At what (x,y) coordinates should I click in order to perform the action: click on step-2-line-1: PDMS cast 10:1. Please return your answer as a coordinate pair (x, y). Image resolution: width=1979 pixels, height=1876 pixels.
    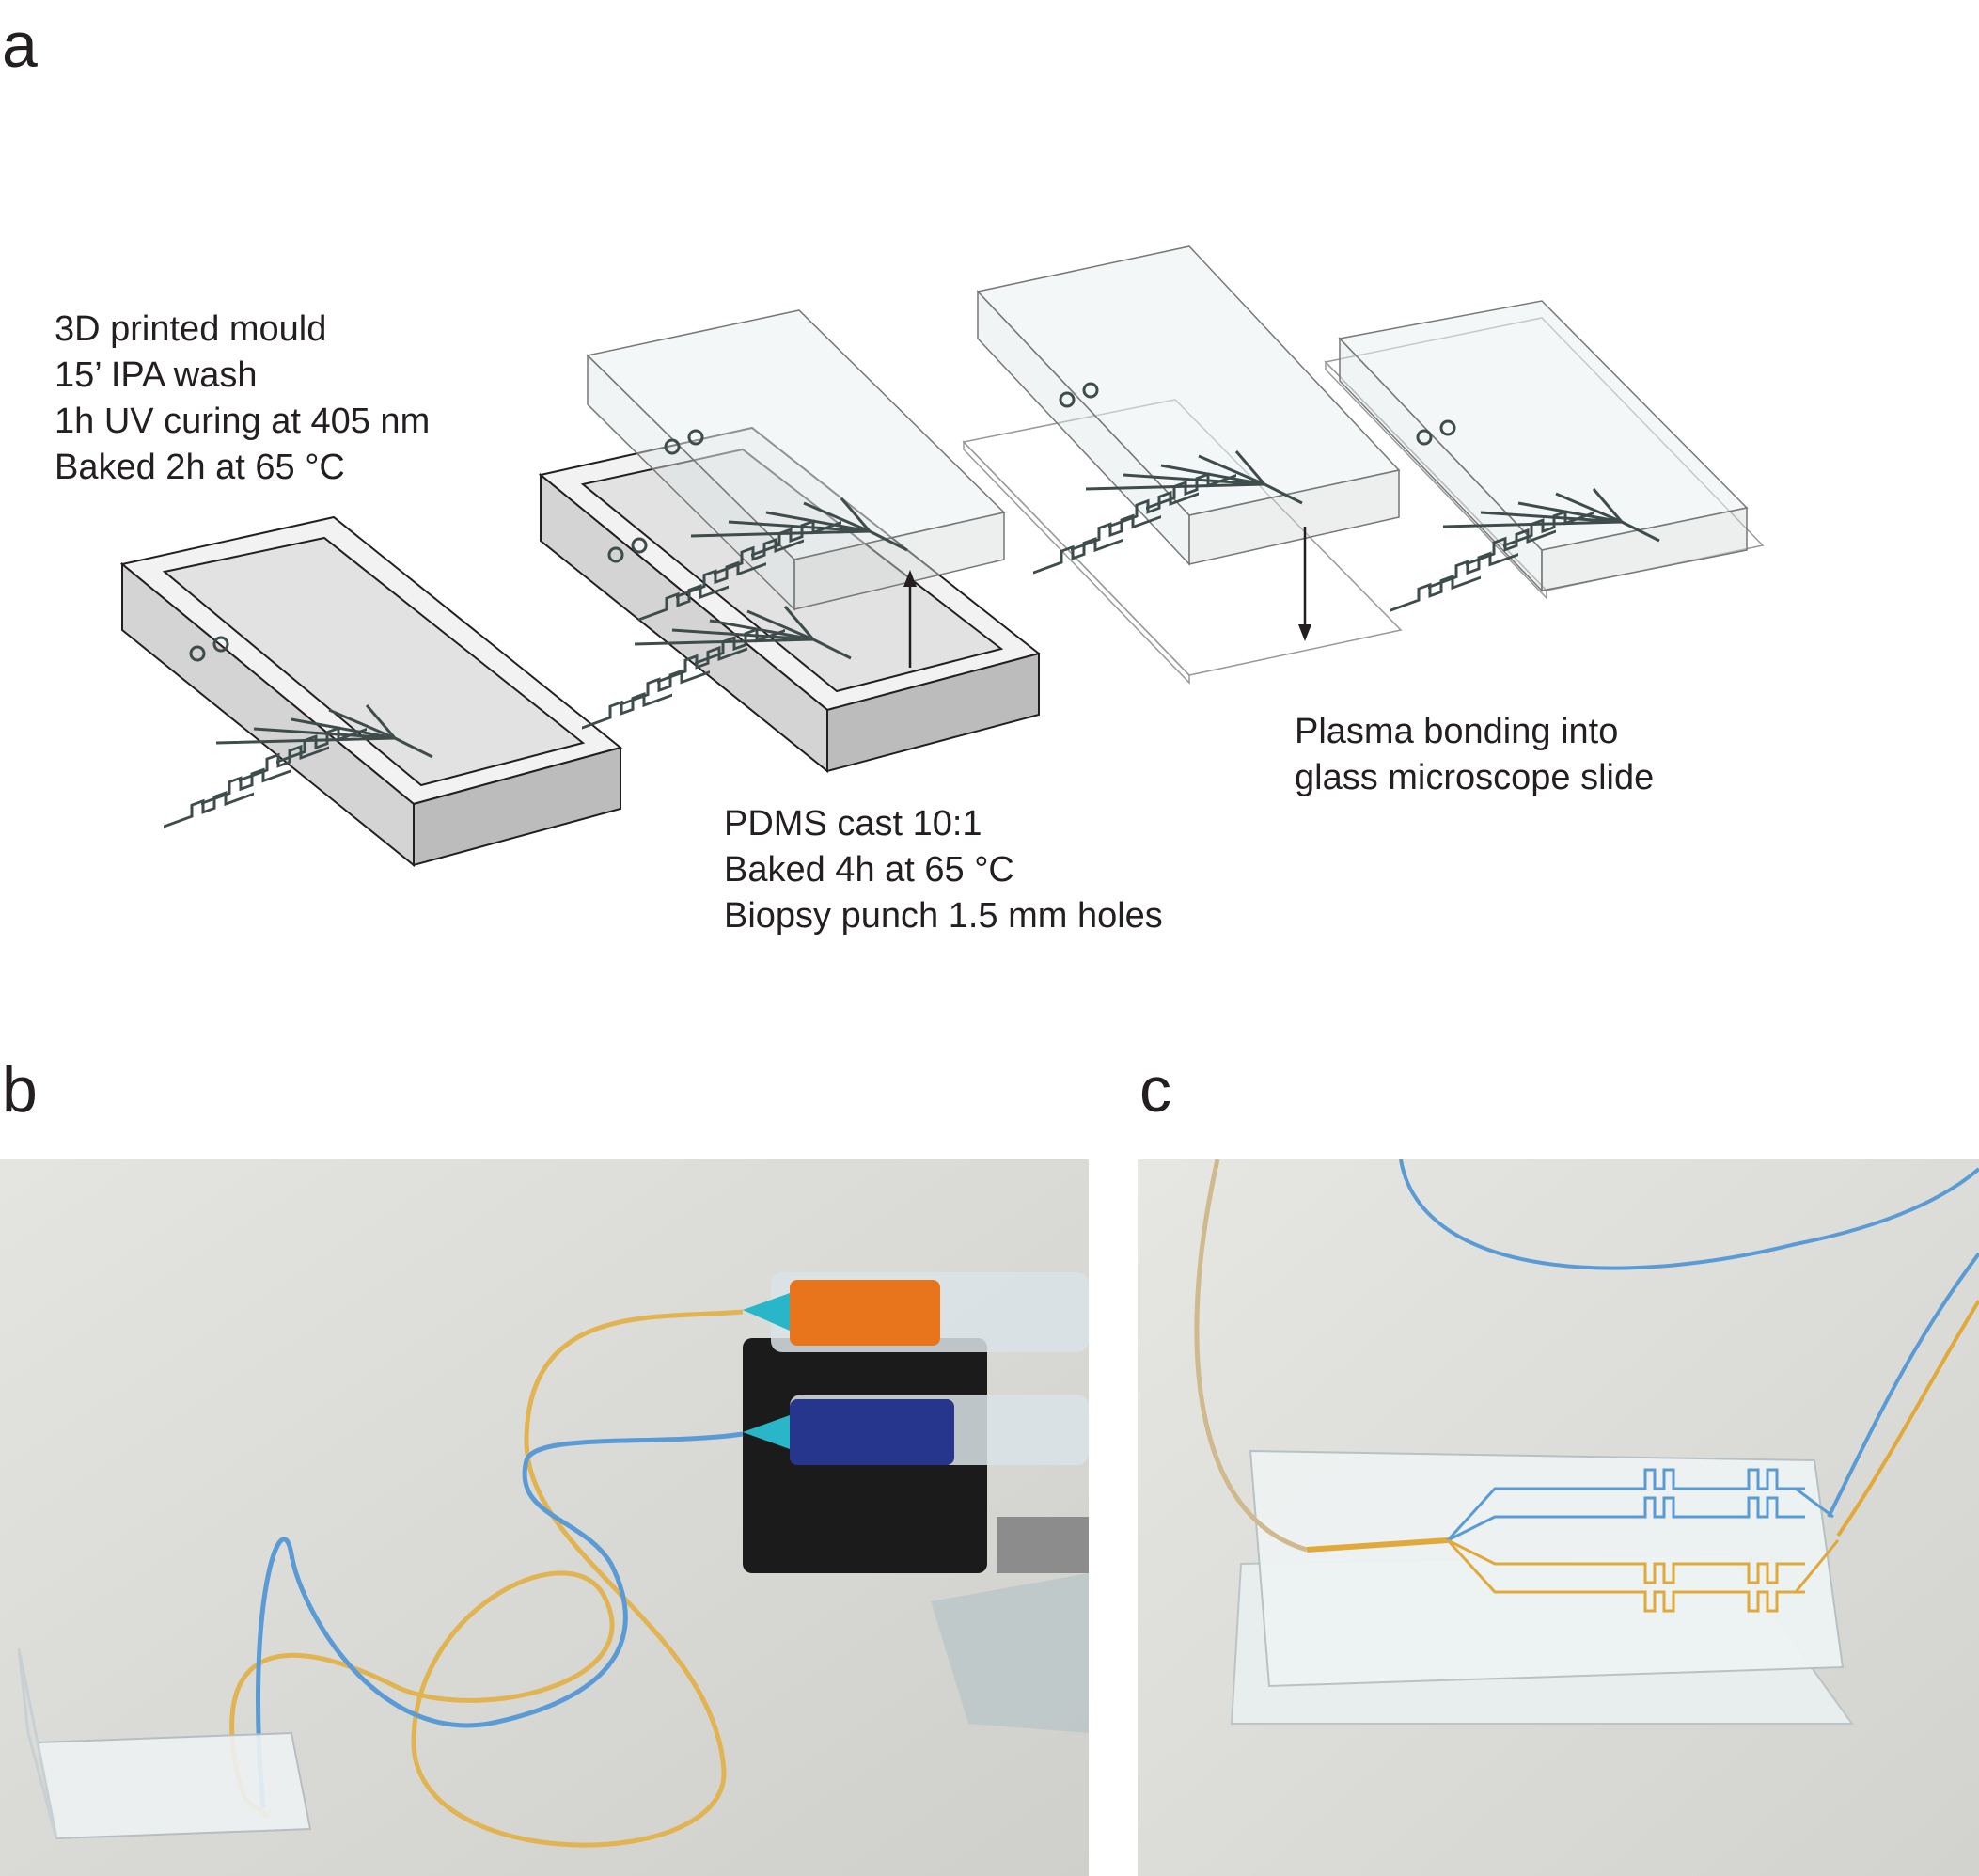
    Looking at the image, I should click on (853, 823).